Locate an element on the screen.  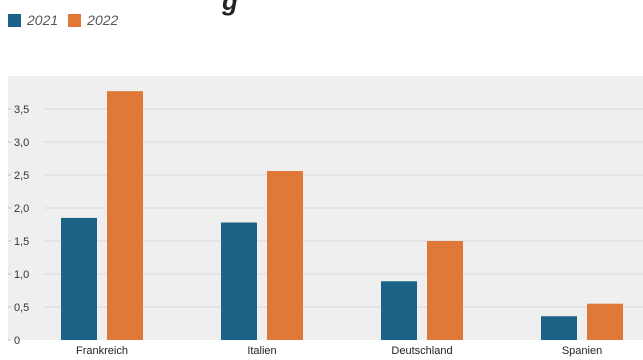
ytick-label-6: 3,0 is located at coordinates (21, 143).